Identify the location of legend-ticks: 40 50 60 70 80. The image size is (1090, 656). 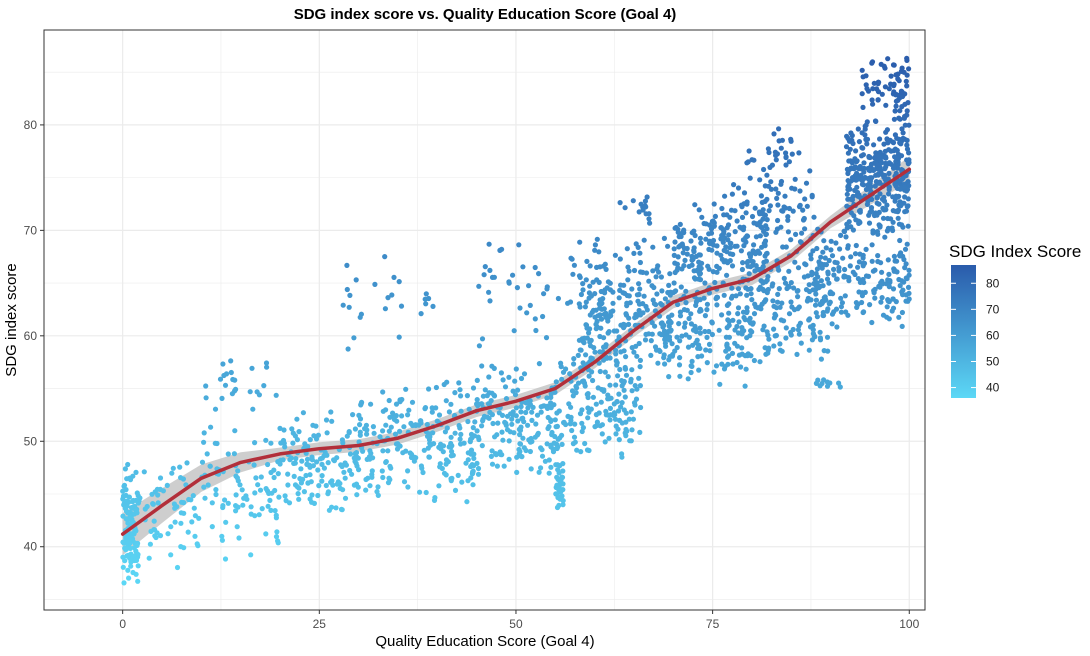
(975, 335).